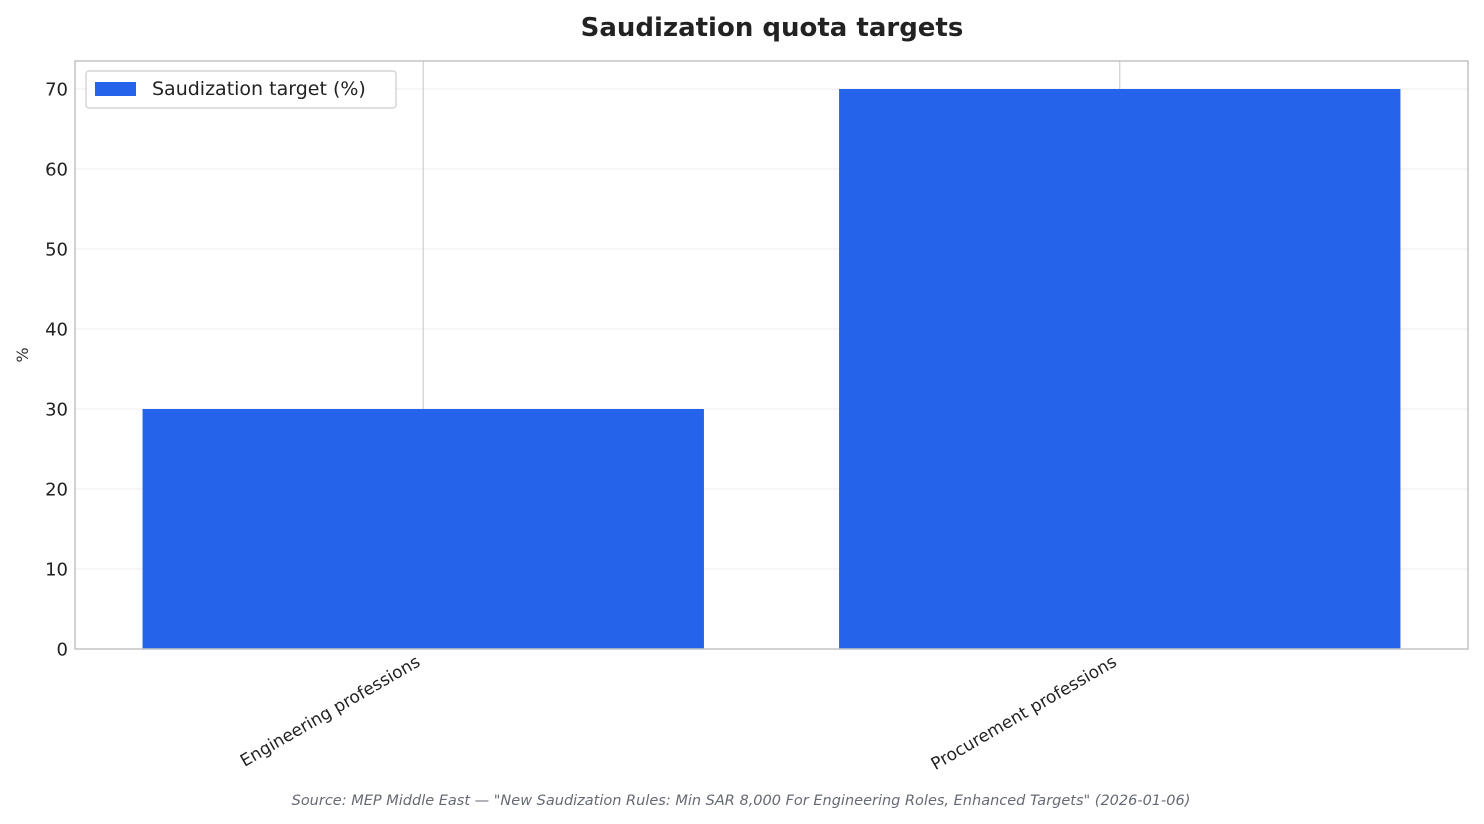  What do you see at coordinates (330, 711) in the screenshot?
I see `x-tick-label: Engineering professions` at bounding box center [330, 711].